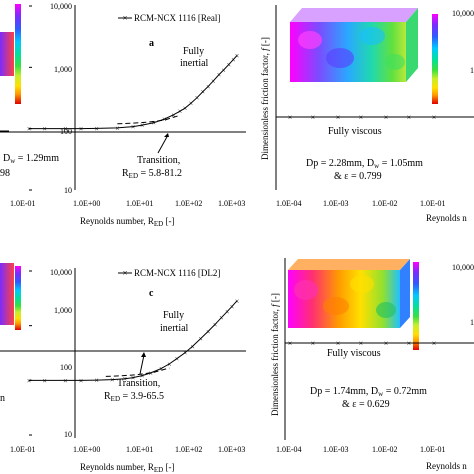 This screenshot has width=474, height=474. I want to click on geometry-note-d-2: & ε = 0.629, so click(366, 404).